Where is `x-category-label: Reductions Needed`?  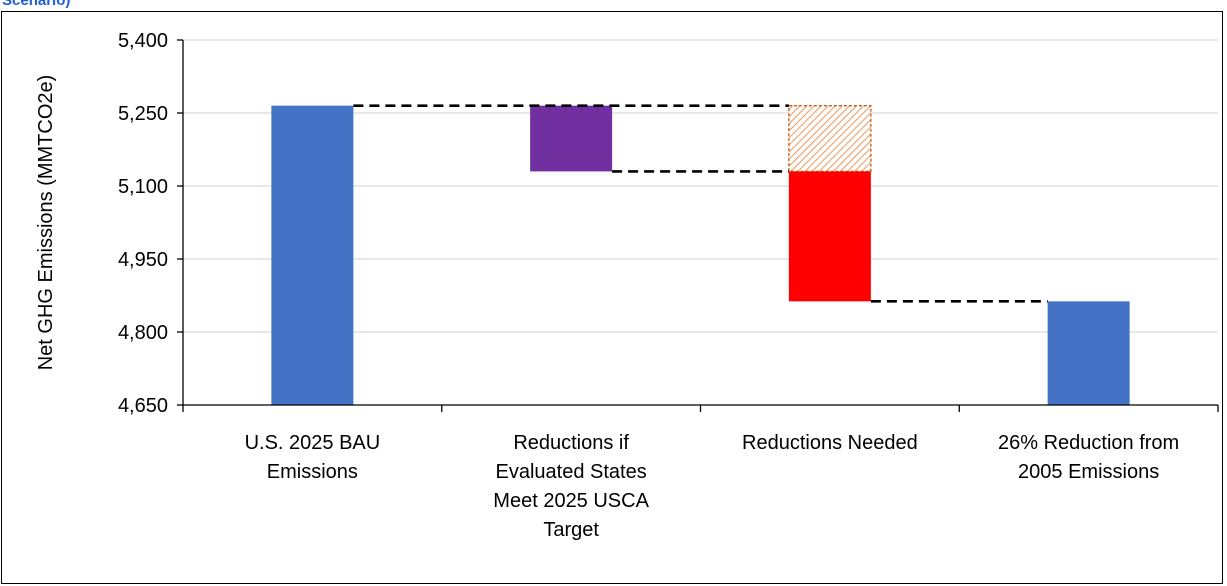 x-category-label: Reductions Needed is located at coordinates (830, 443).